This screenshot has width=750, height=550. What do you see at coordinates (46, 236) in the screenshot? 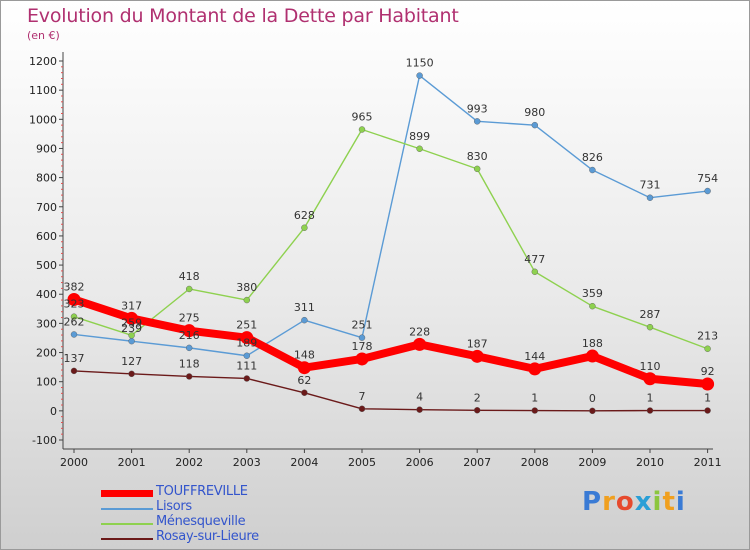
I see `y-tick-label: 600` at bounding box center [46, 236].